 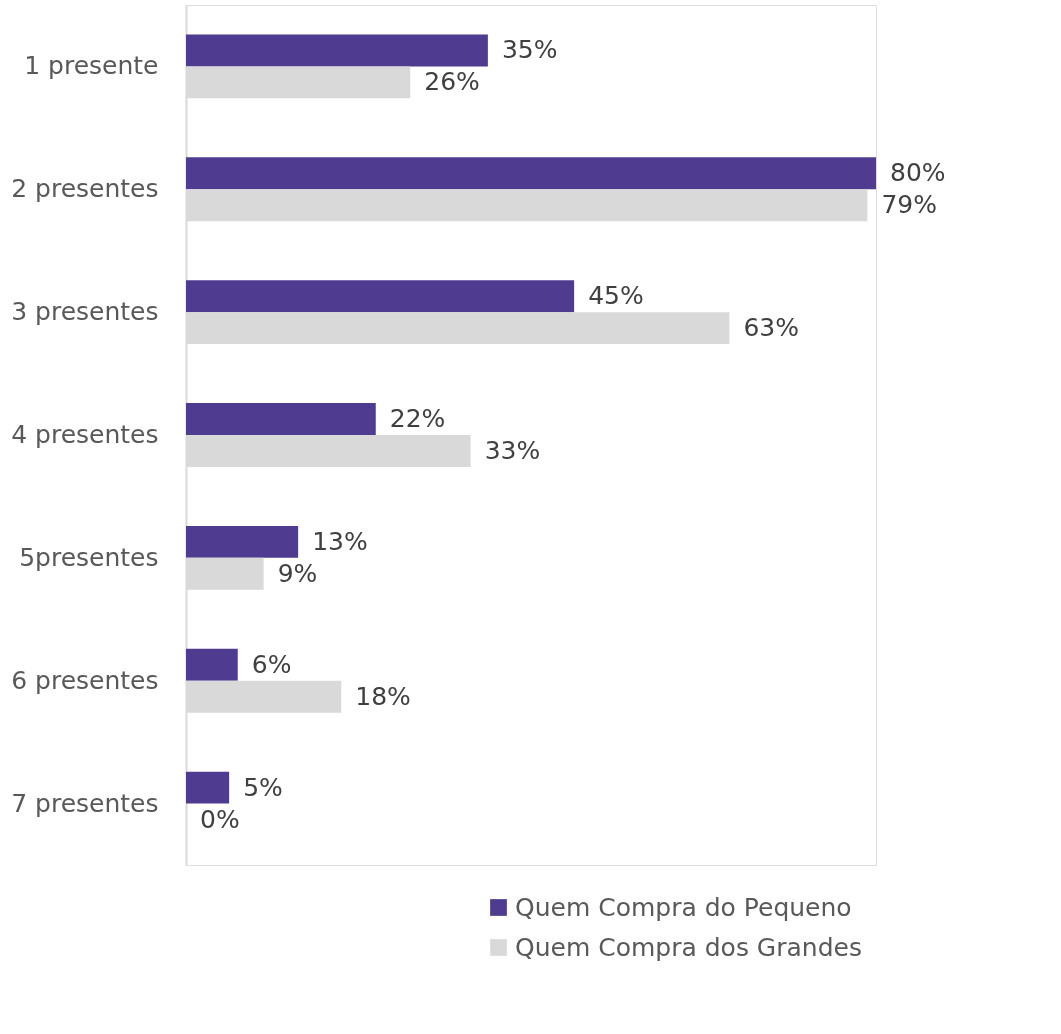 What do you see at coordinates (512, 450) in the screenshot?
I see `data-label: 33%` at bounding box center [512, 450].